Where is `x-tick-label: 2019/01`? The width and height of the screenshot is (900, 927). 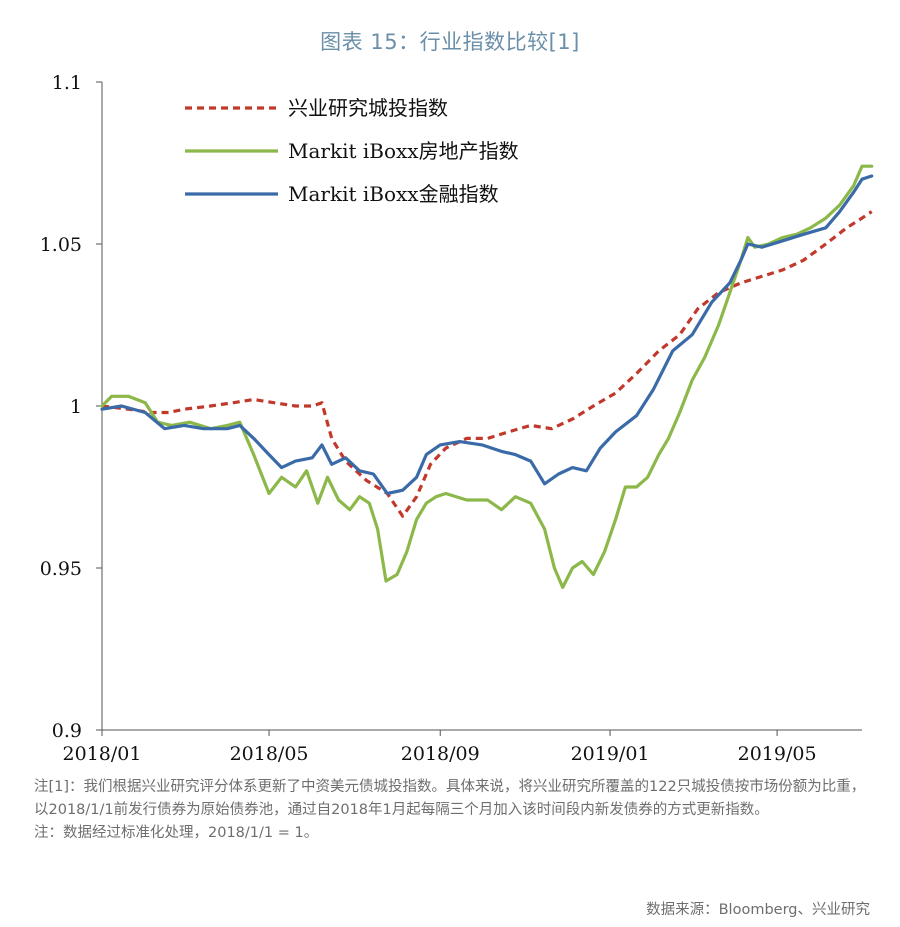
x-tick-label: 2019/01 is located at coordinates (610, 754).